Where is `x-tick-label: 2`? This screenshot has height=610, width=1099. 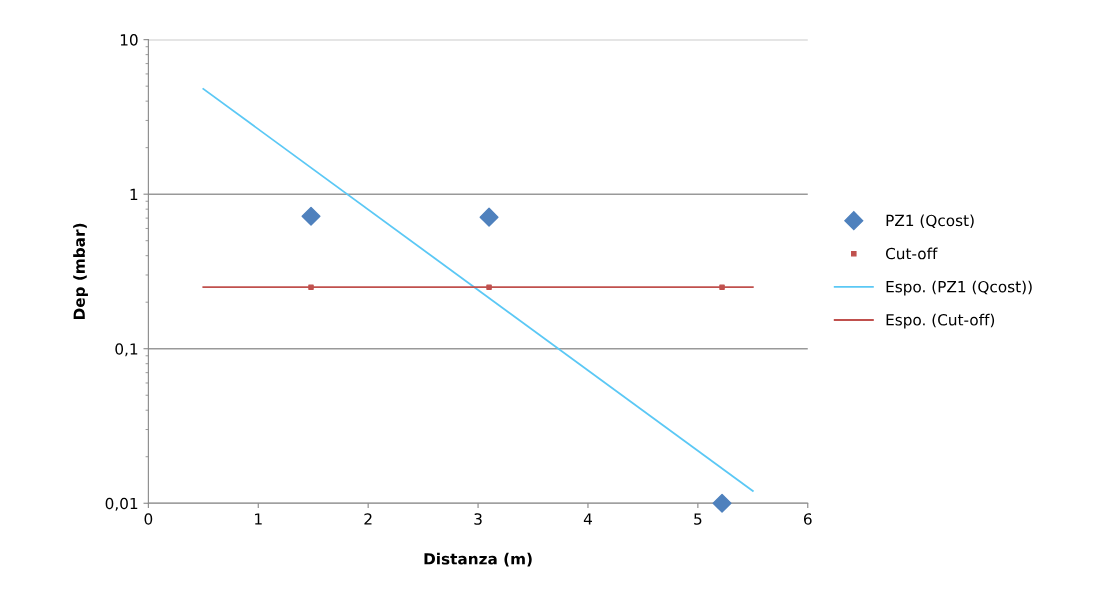 x-tick-label: 2 is located at coordinates (368, 519).